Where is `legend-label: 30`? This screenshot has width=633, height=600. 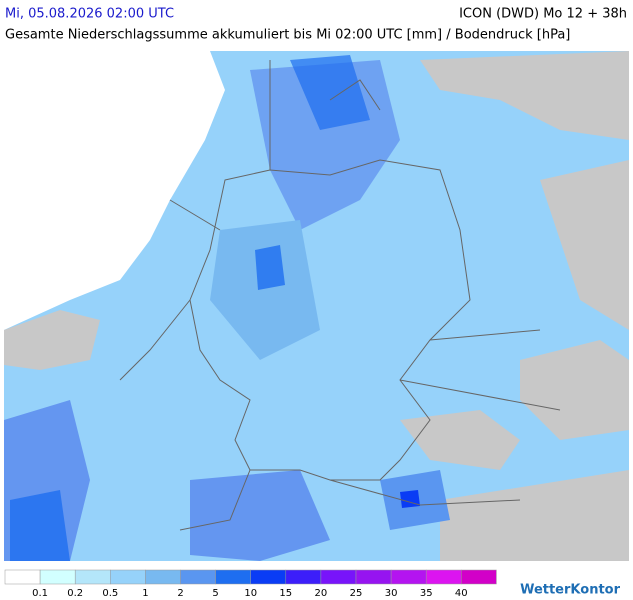 legend-label: 30 is located at coordinates (391, 593).